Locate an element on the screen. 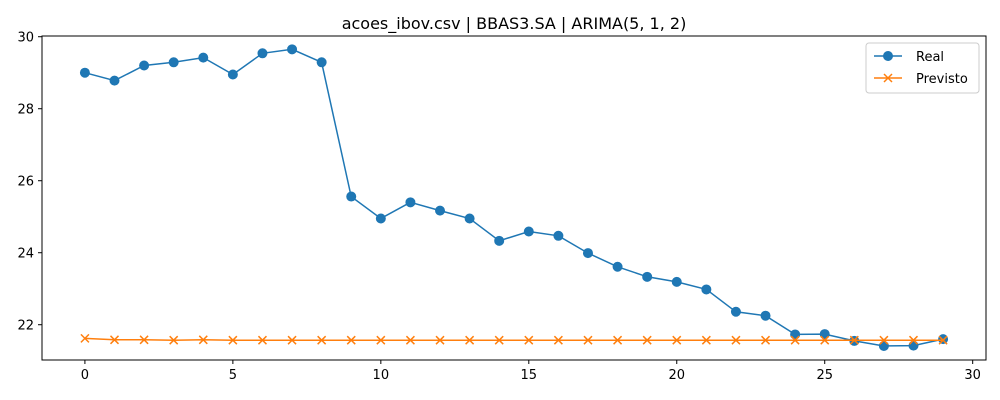 The image size is (1000, 400). y-tick-label: 30 is located at coordinates (25, 38).